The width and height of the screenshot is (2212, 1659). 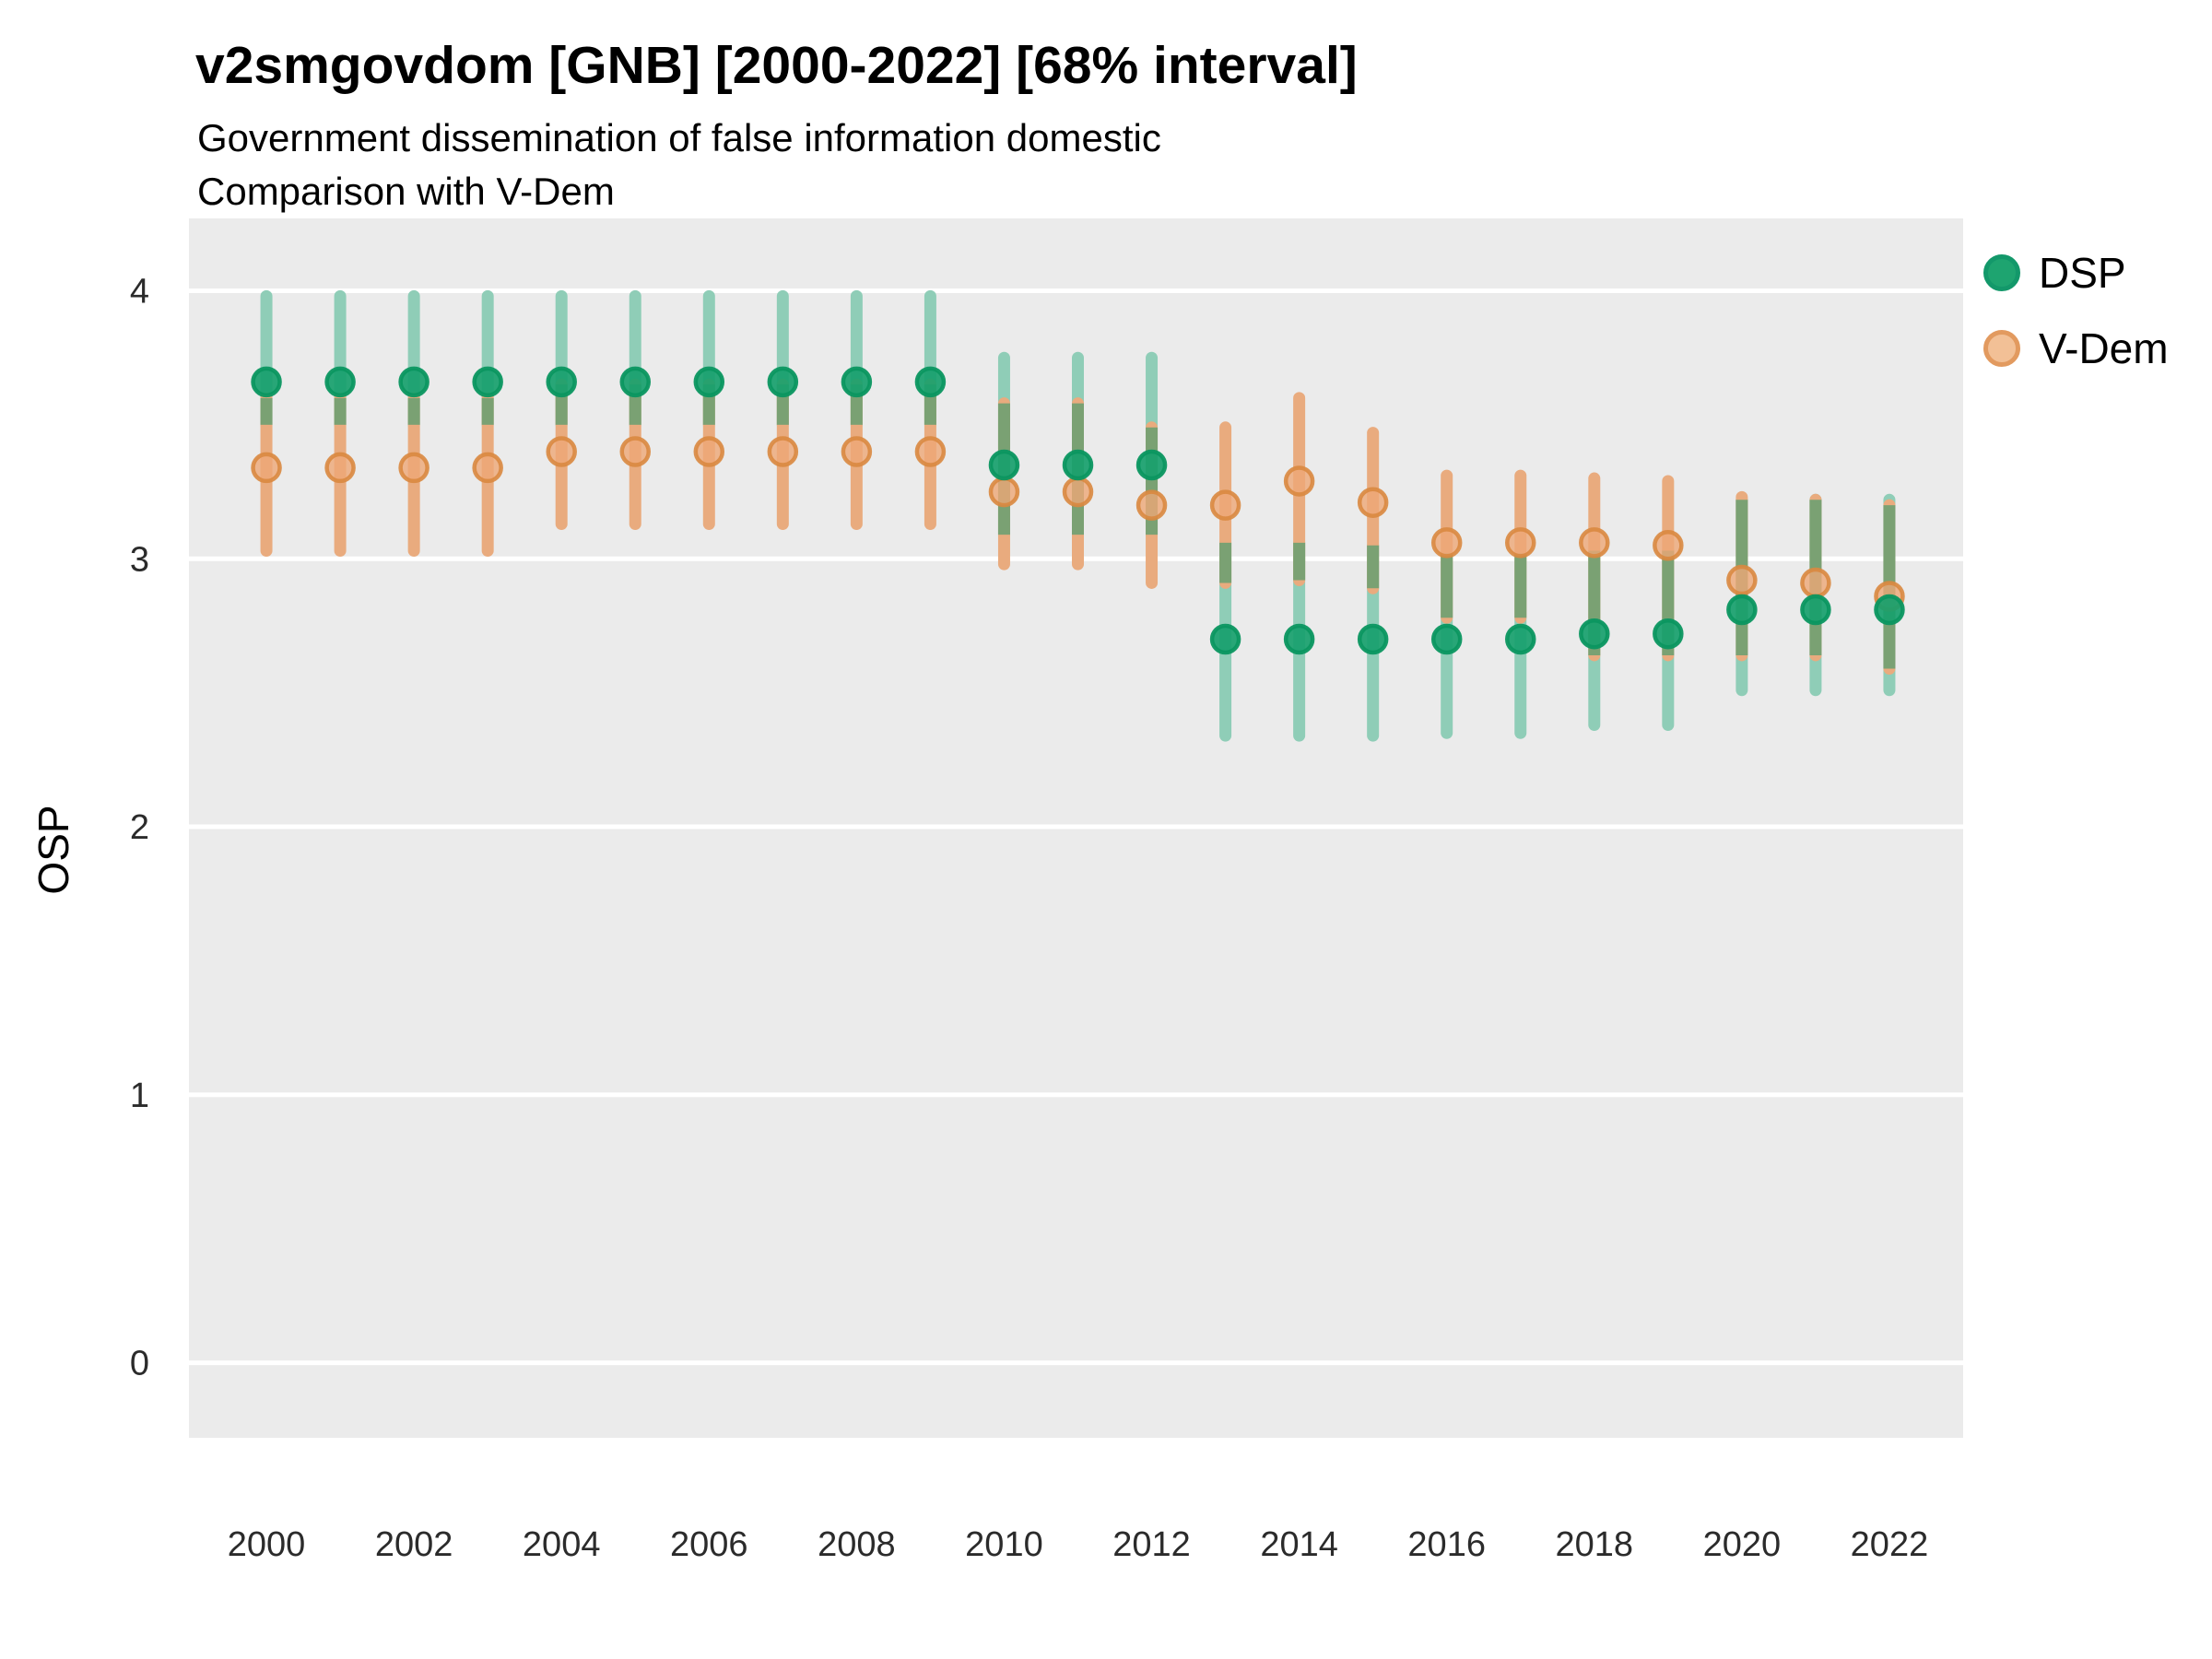 What do you see at coordinates (857, 1544) in the screenshot?
I see `x-tick-label: 2008` at bounding box center [857, 1544].